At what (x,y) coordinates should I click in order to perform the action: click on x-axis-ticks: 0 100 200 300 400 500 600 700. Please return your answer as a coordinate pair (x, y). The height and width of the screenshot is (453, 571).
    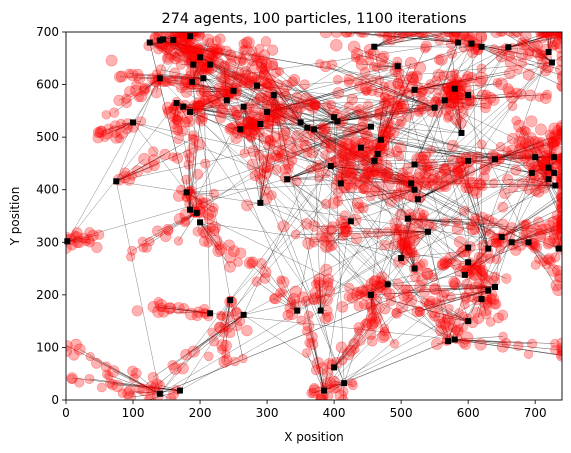
    Looking at the image, I should click on (304, 410).